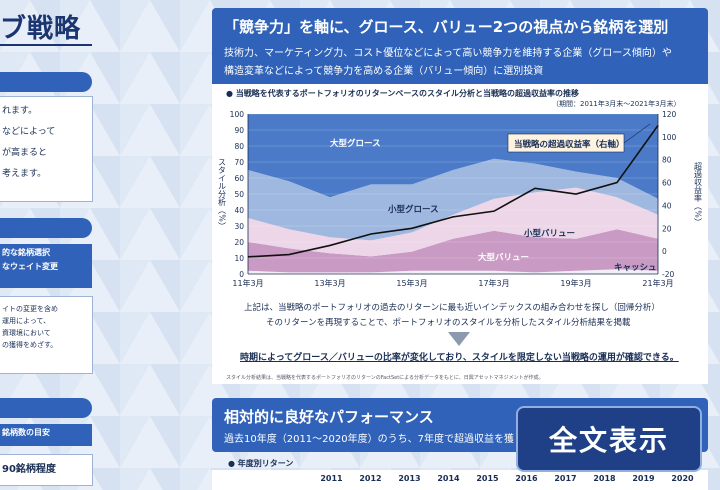 This screenshot has height=490, width=720. Describe the element at coordinates (569, 144) in the screenshot. I see `callout-label: 当戦略の超過収益率（右軸）` at that location.